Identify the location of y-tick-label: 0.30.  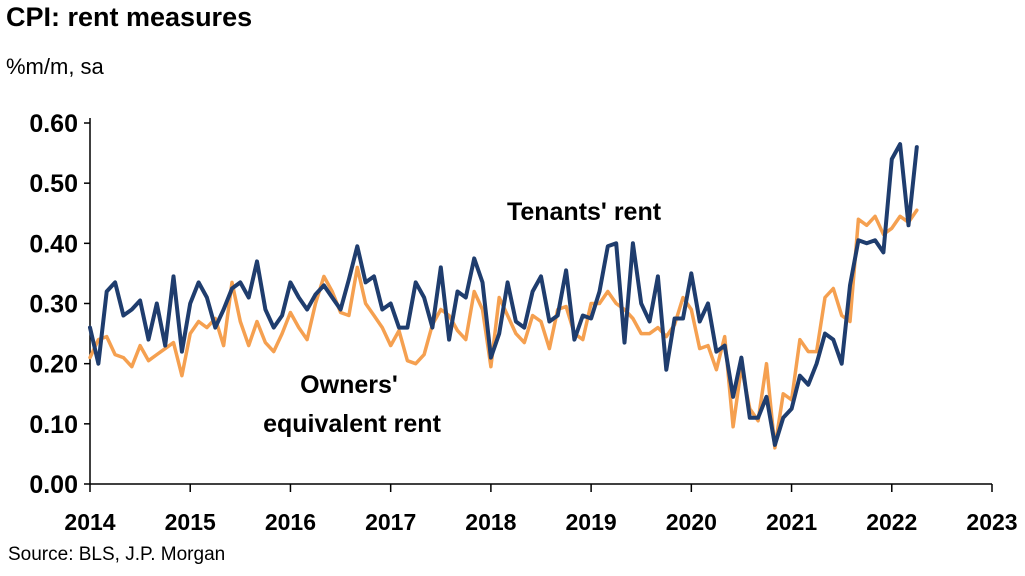
(53, 305).